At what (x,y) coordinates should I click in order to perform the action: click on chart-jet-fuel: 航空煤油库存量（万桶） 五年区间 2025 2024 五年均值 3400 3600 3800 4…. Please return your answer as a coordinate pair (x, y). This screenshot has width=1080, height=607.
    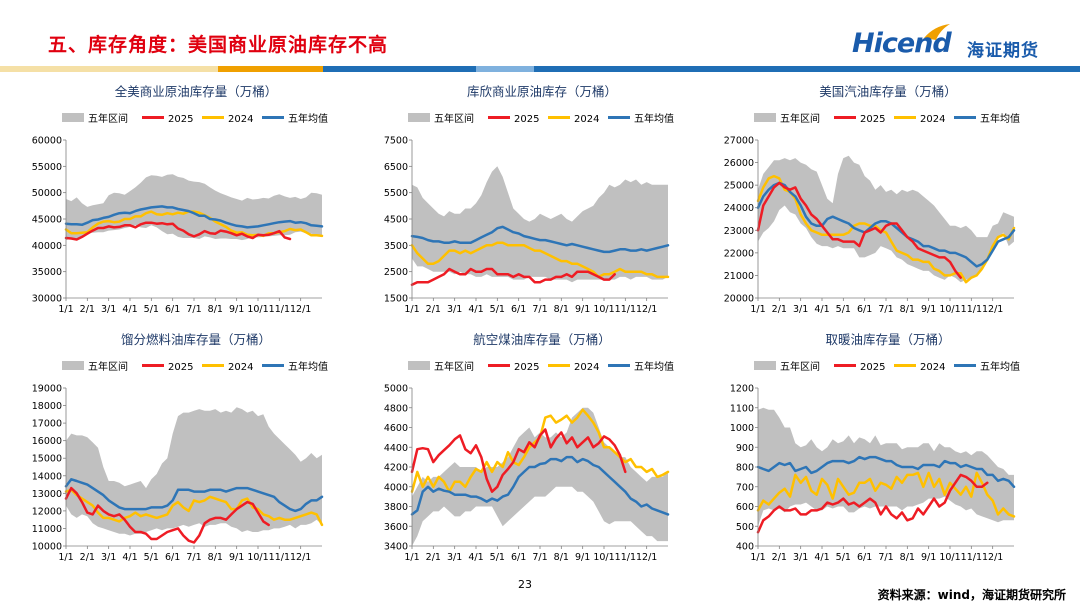
    Looking at the image, I should click on (529, 447).